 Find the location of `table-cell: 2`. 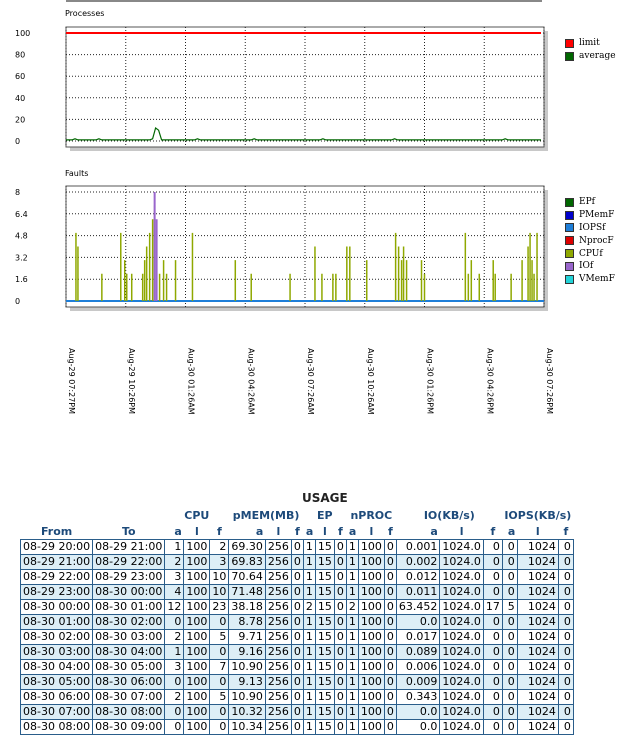

table-cell: 2 is located at coordinates (174, 697).